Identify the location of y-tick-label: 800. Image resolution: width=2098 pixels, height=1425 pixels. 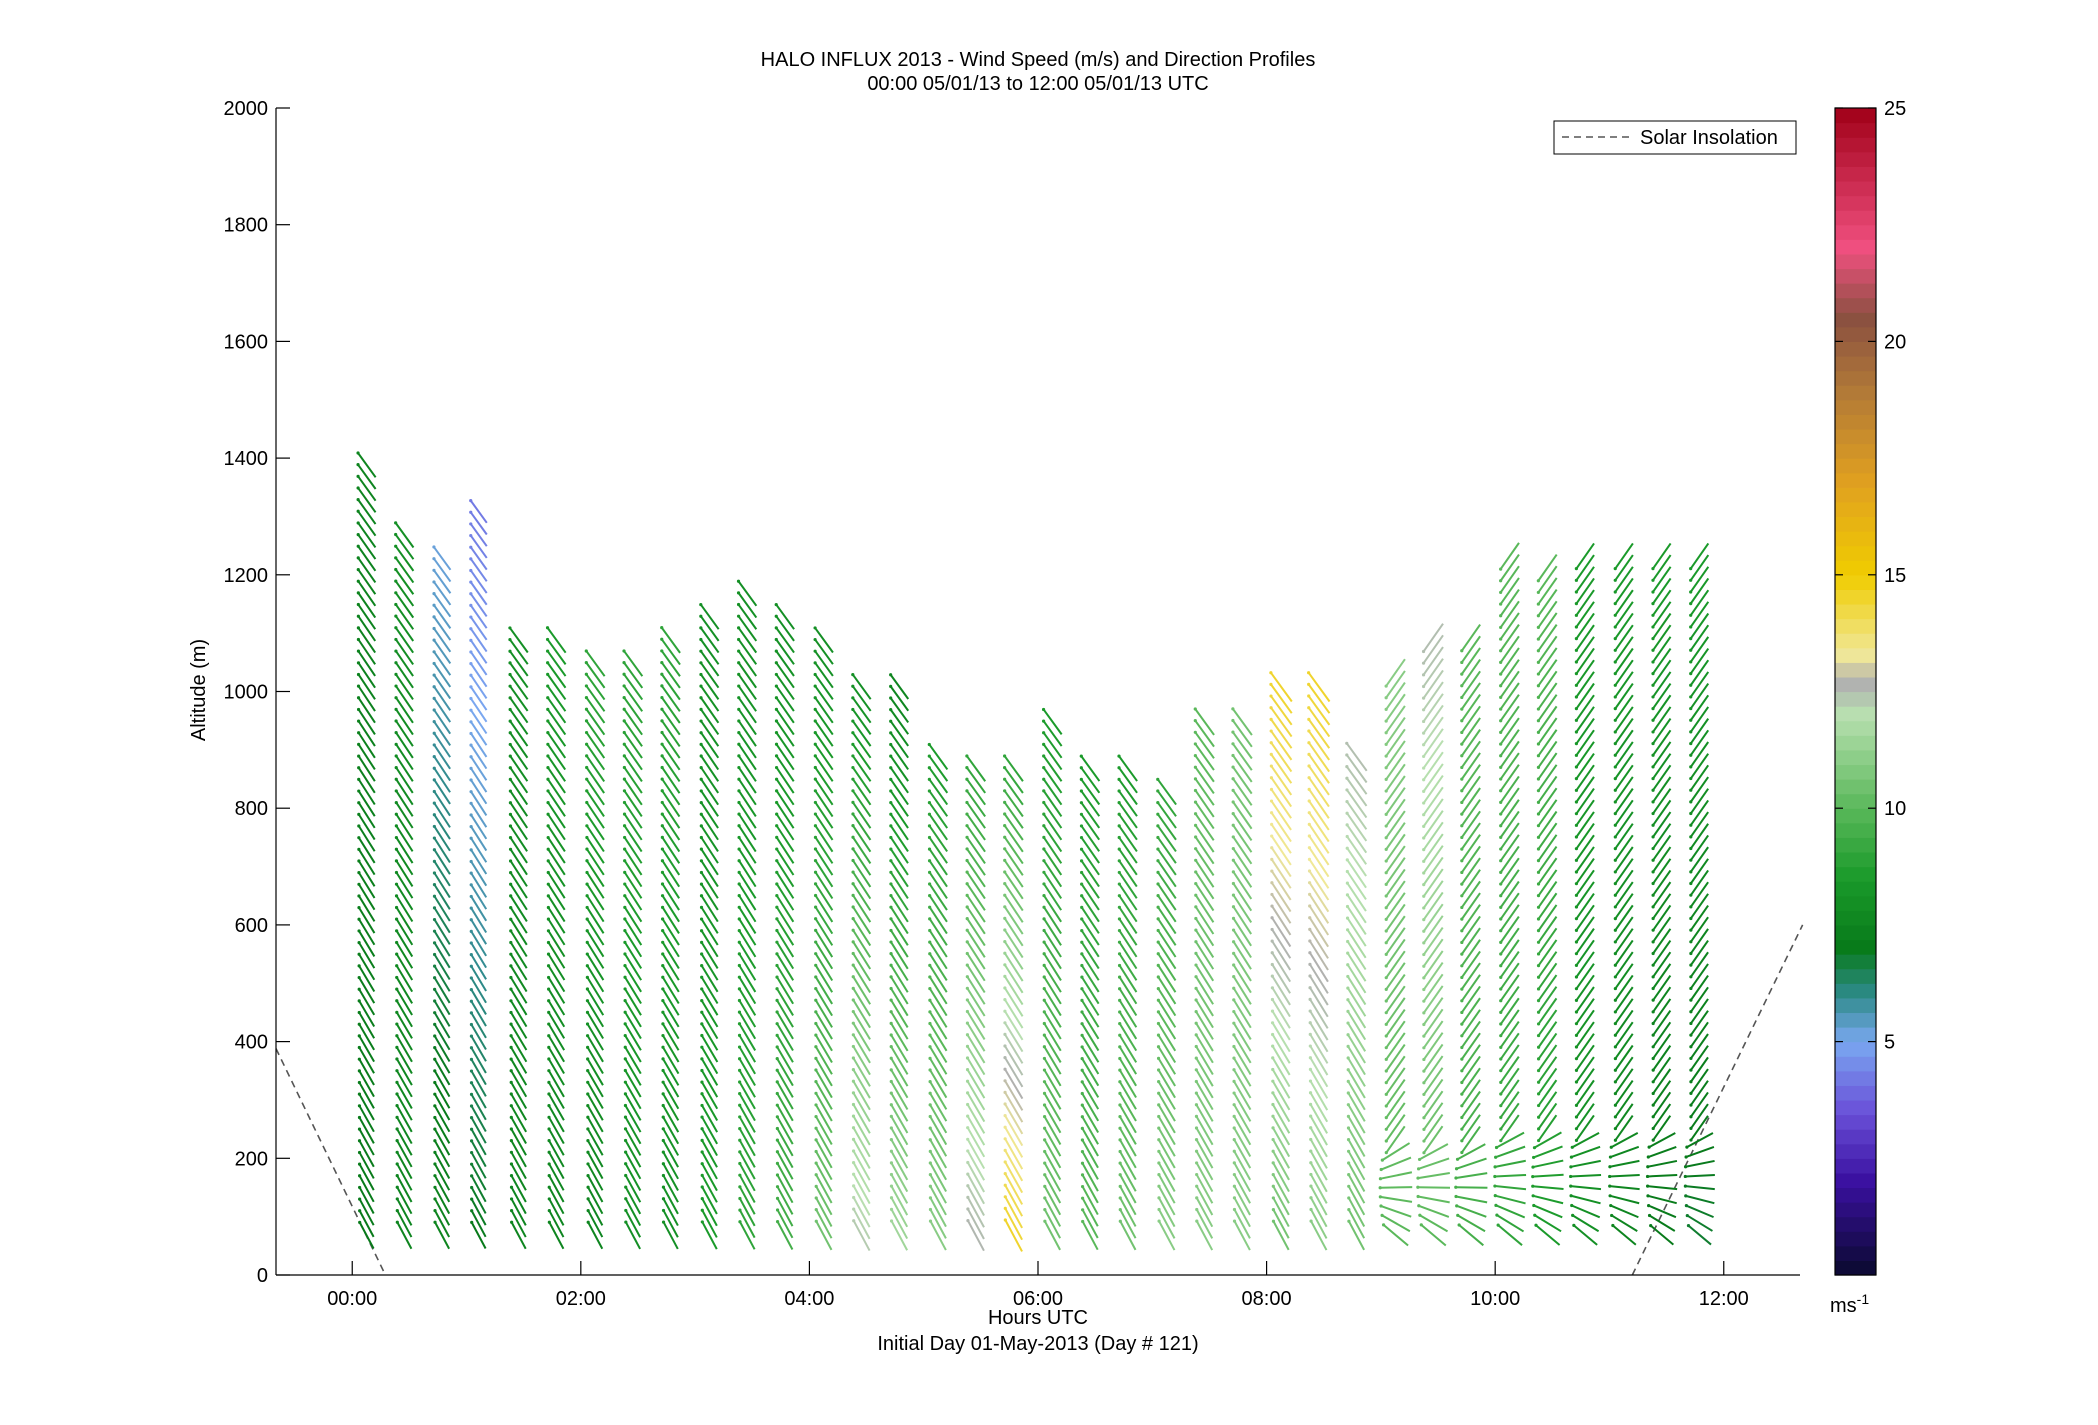
(251, 809).